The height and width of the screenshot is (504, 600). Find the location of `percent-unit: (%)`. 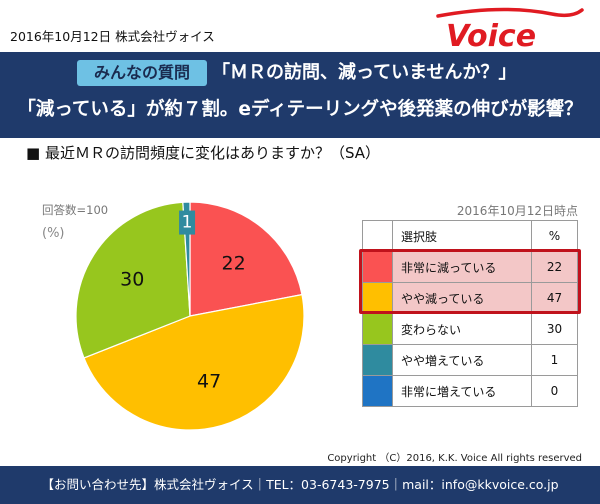

percent-unit: (%) is located at coordinates (53, 233).